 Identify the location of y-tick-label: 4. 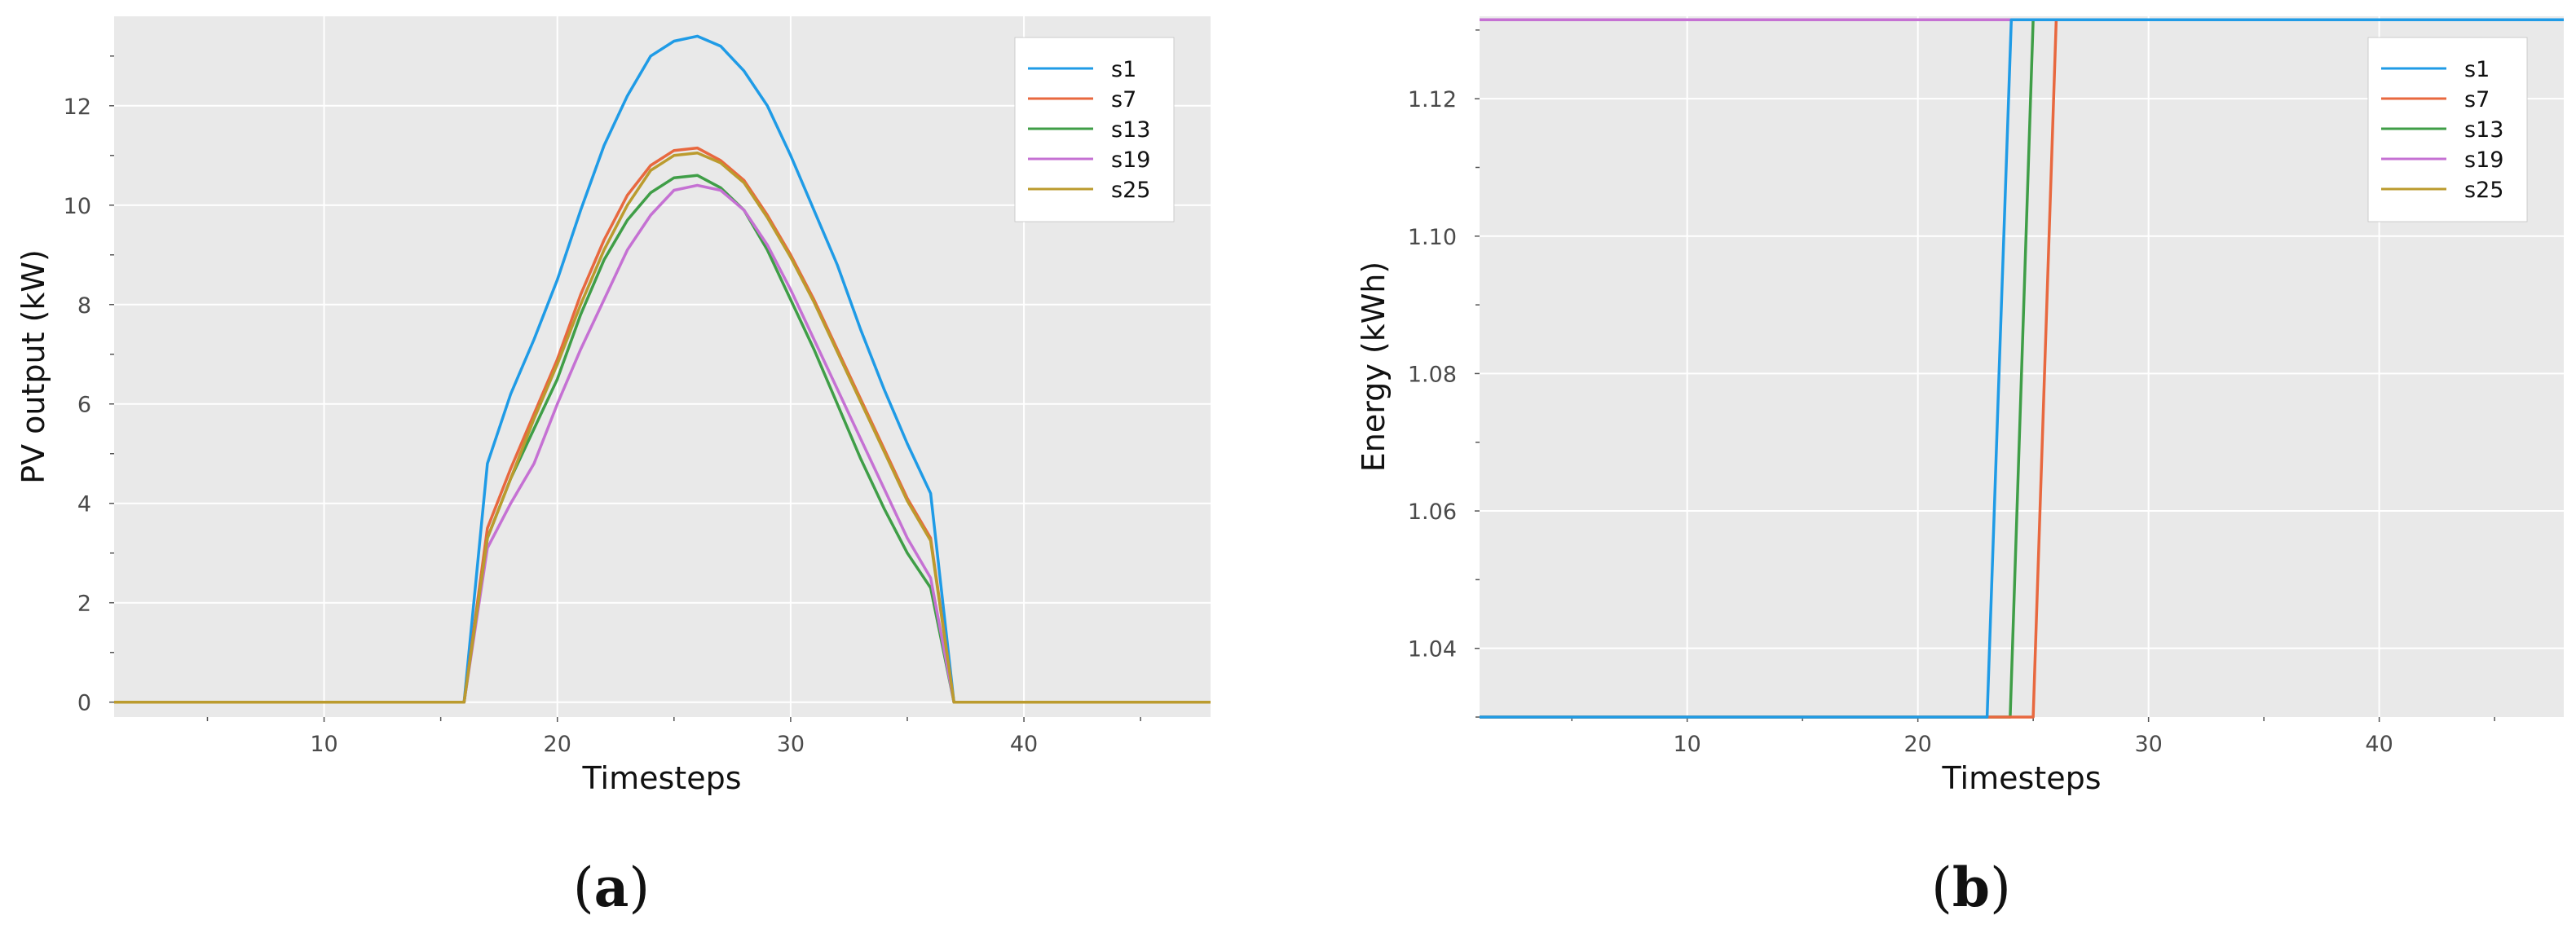
(84, 504).